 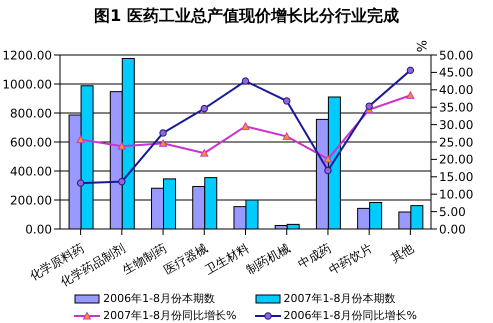 What do you see at coordinates (159, 298) in the screenshot?
I see `legend-label: 2006年1-8月份本期数` at bounding box center [159, 298].